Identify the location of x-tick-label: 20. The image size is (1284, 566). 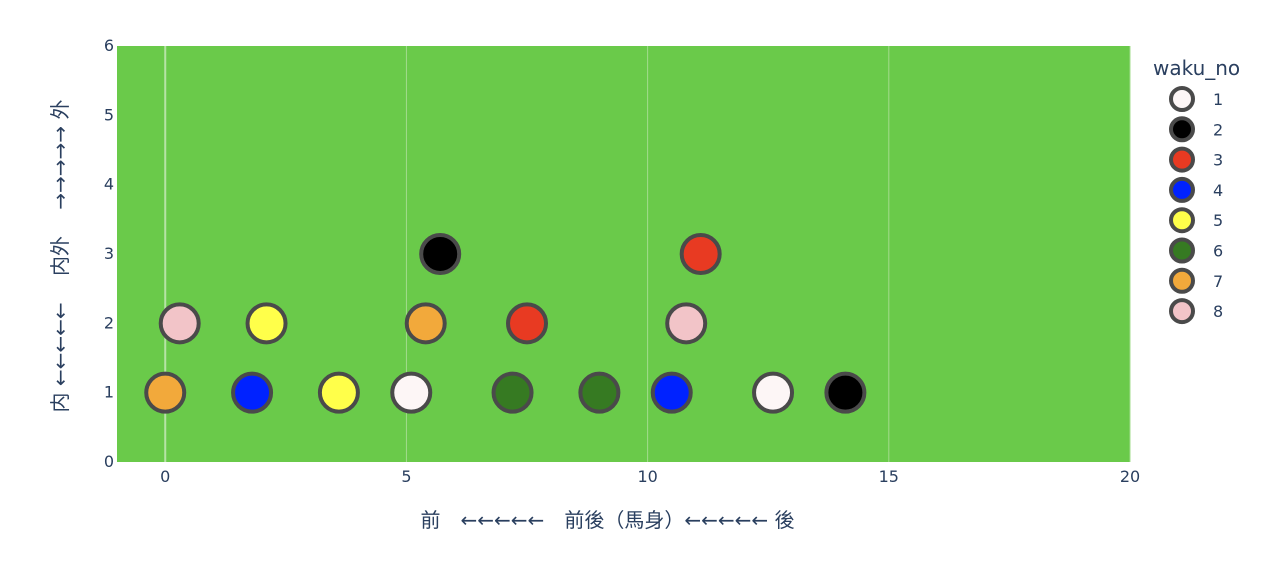
(1130, 476).